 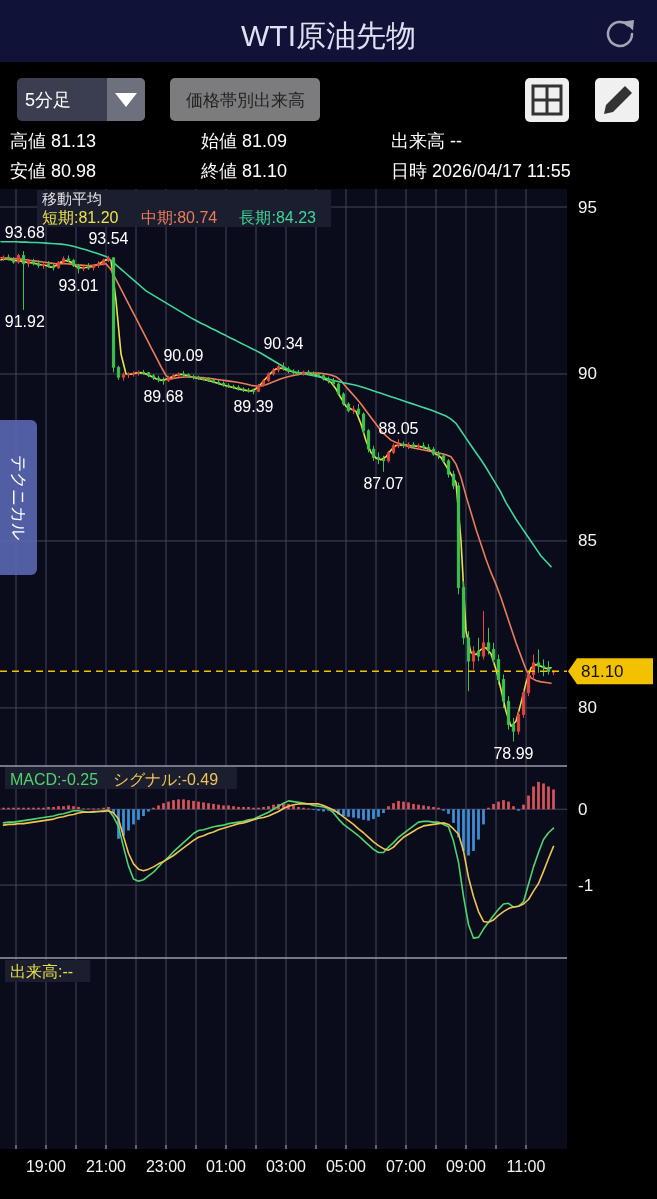 What do you see at coordinates (108, 239) in the screenshot?
I see `annotation: 93.54` at bounding box center [108, 239].